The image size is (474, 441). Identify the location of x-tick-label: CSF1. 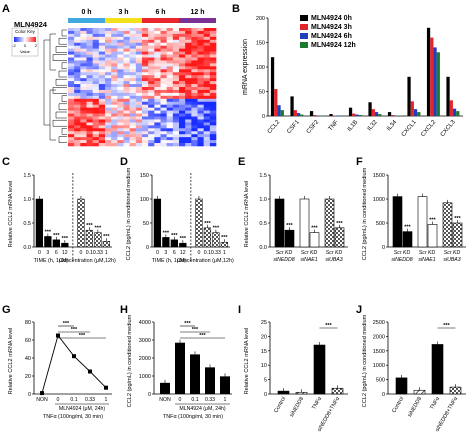
(293, 127).